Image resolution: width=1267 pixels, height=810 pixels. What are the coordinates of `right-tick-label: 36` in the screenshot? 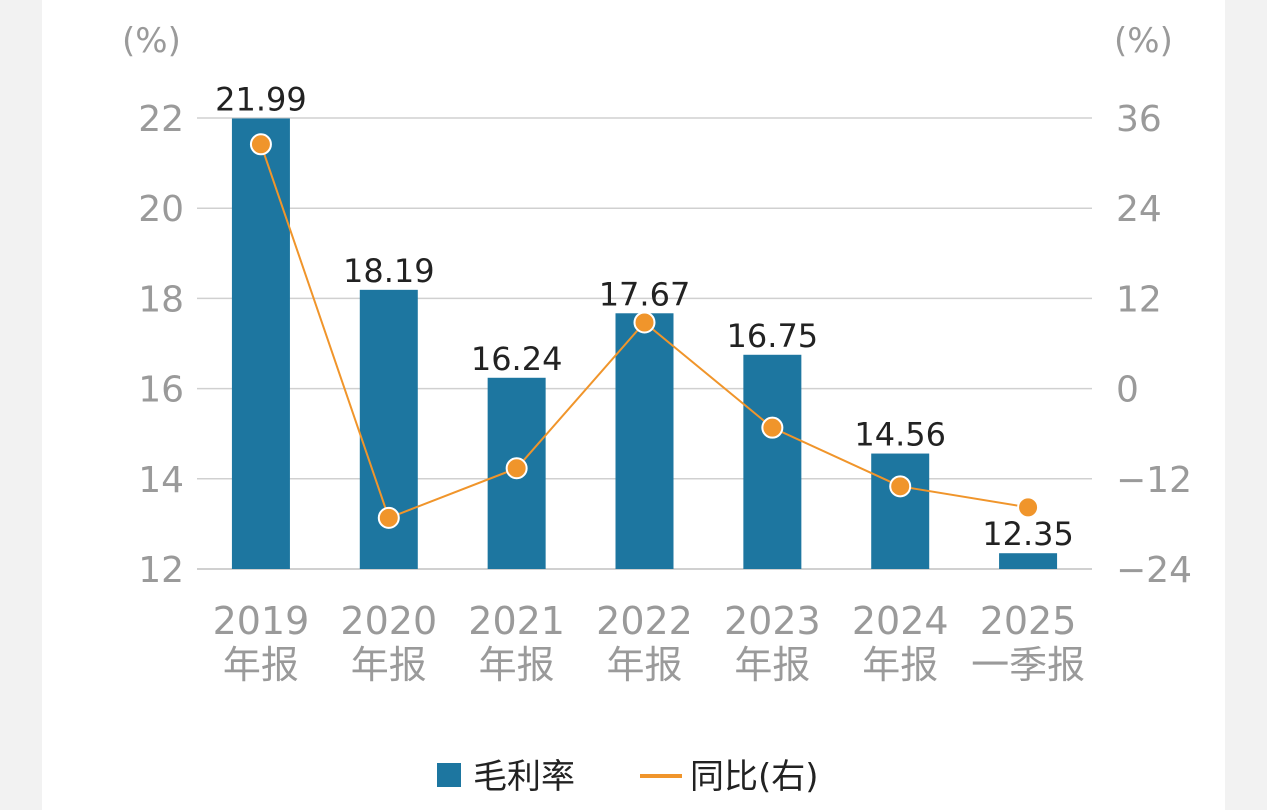 It's located at (1139, 119).